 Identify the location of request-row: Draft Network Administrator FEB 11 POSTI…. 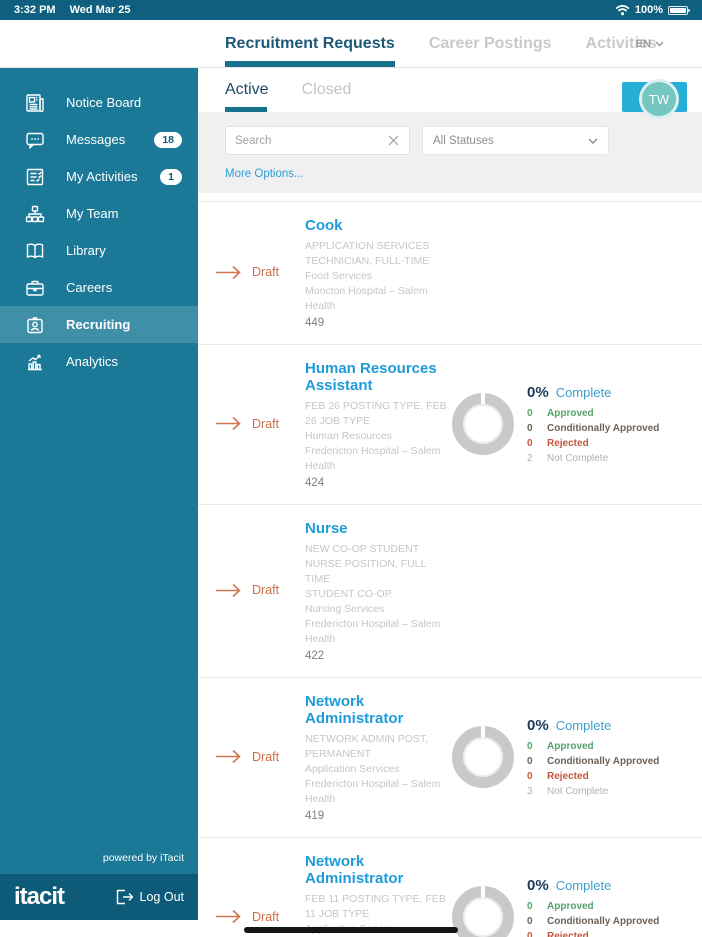
(450, 887).